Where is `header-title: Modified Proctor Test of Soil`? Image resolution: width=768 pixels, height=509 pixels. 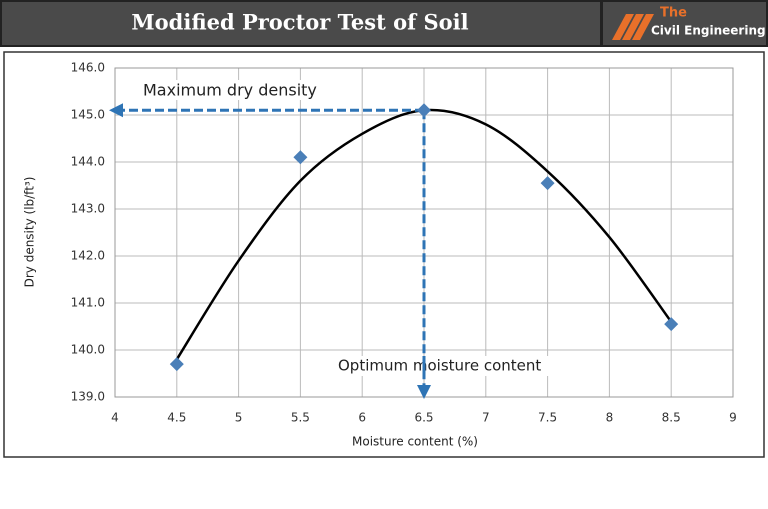
header-title: Modified Proctor Test of Soil is located at coordinates (299, 22).